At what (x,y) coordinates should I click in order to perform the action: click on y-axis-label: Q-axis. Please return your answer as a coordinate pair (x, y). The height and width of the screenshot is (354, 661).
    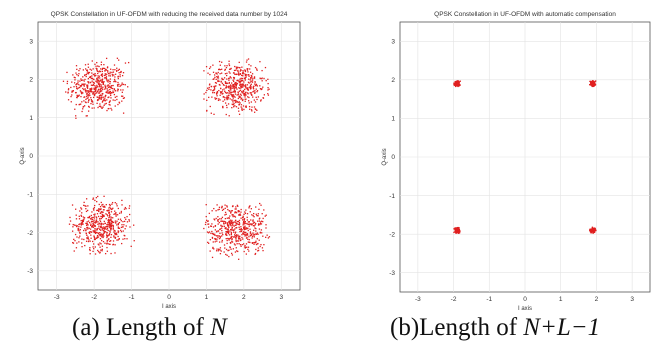
    Looking at the image, I should click on (385, 156).